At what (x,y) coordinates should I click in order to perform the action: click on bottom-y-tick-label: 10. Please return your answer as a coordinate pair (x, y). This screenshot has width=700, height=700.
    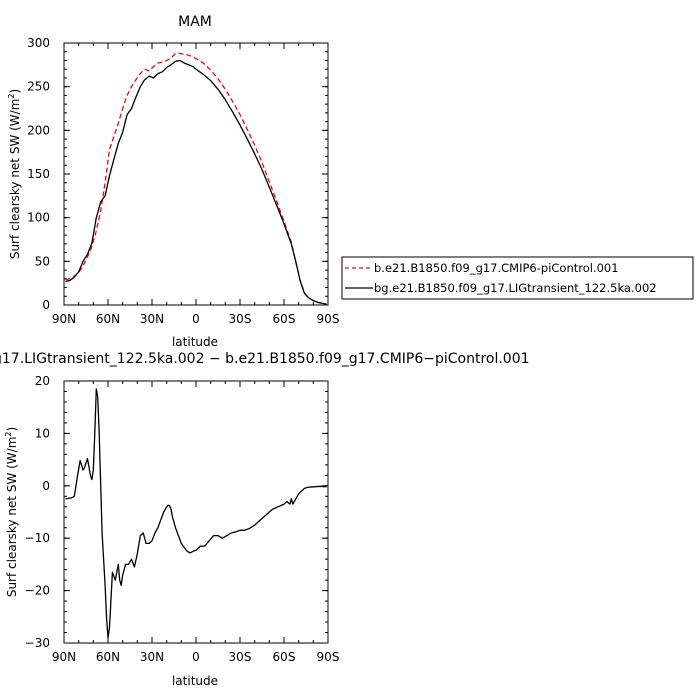
    Looking at the image, I should click on (42, 433).